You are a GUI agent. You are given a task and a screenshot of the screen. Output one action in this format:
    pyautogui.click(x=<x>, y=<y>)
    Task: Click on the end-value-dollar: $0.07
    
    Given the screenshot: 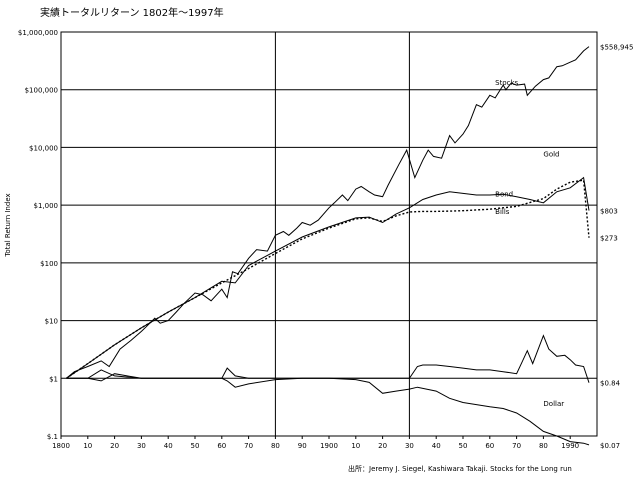 What is the action you would take?
    pyautogui.click(x=610, y=446)
    